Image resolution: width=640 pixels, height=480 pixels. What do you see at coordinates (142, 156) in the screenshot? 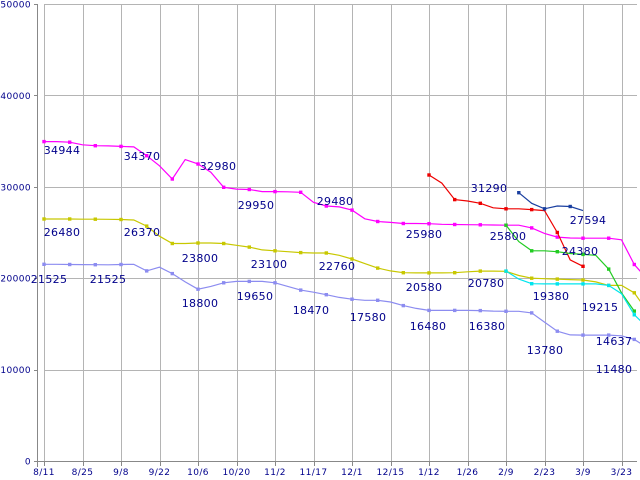
I see `value-label: 34370` at bounding box center [142, 156].